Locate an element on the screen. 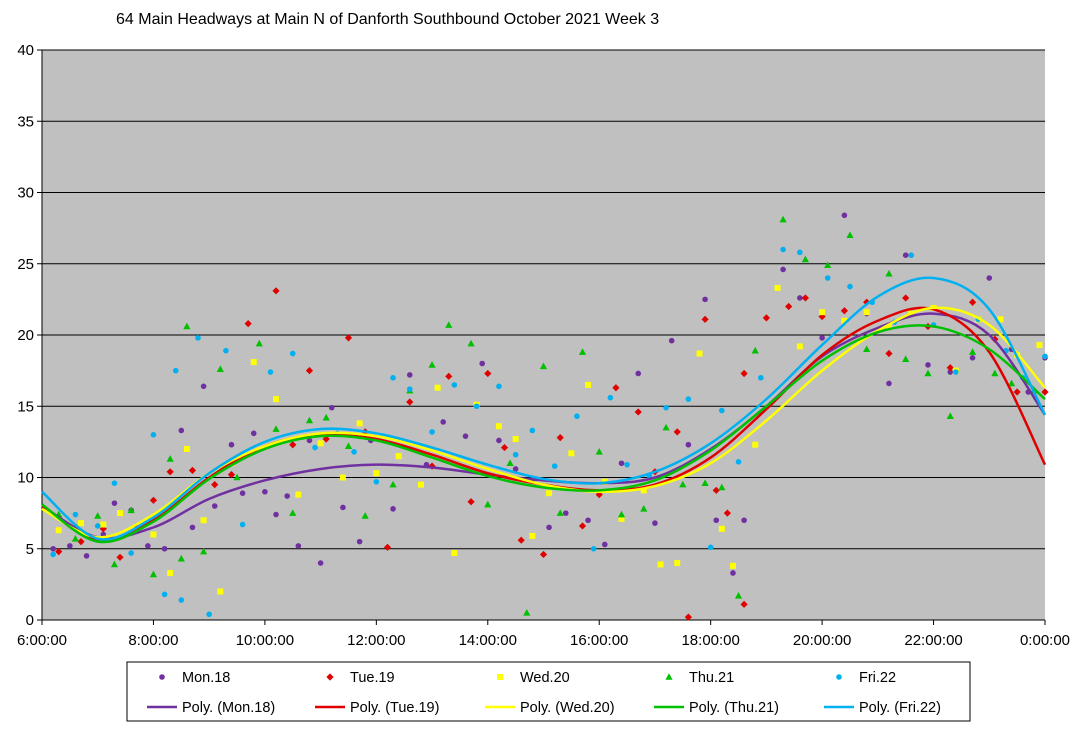  y-axis-ticks: 0 5 10 15 20 25 30 35 40 is located at coordinates (30, 335).